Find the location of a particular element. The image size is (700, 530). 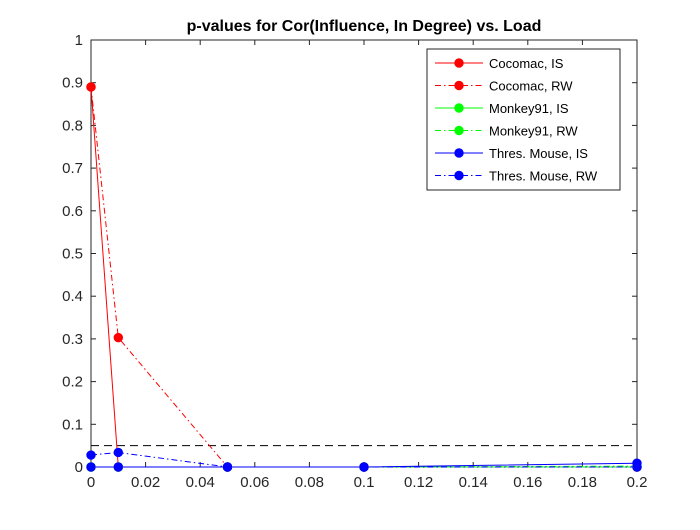

legend-label-3: Monkey91, RW is located at coordinates (533, 131).